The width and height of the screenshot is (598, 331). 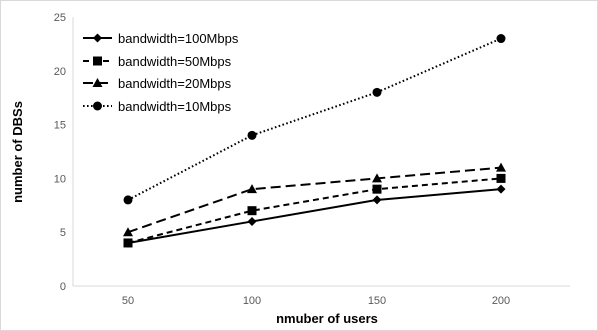 I want to click on legend-marker-diamond, so click(x=97, y=38).